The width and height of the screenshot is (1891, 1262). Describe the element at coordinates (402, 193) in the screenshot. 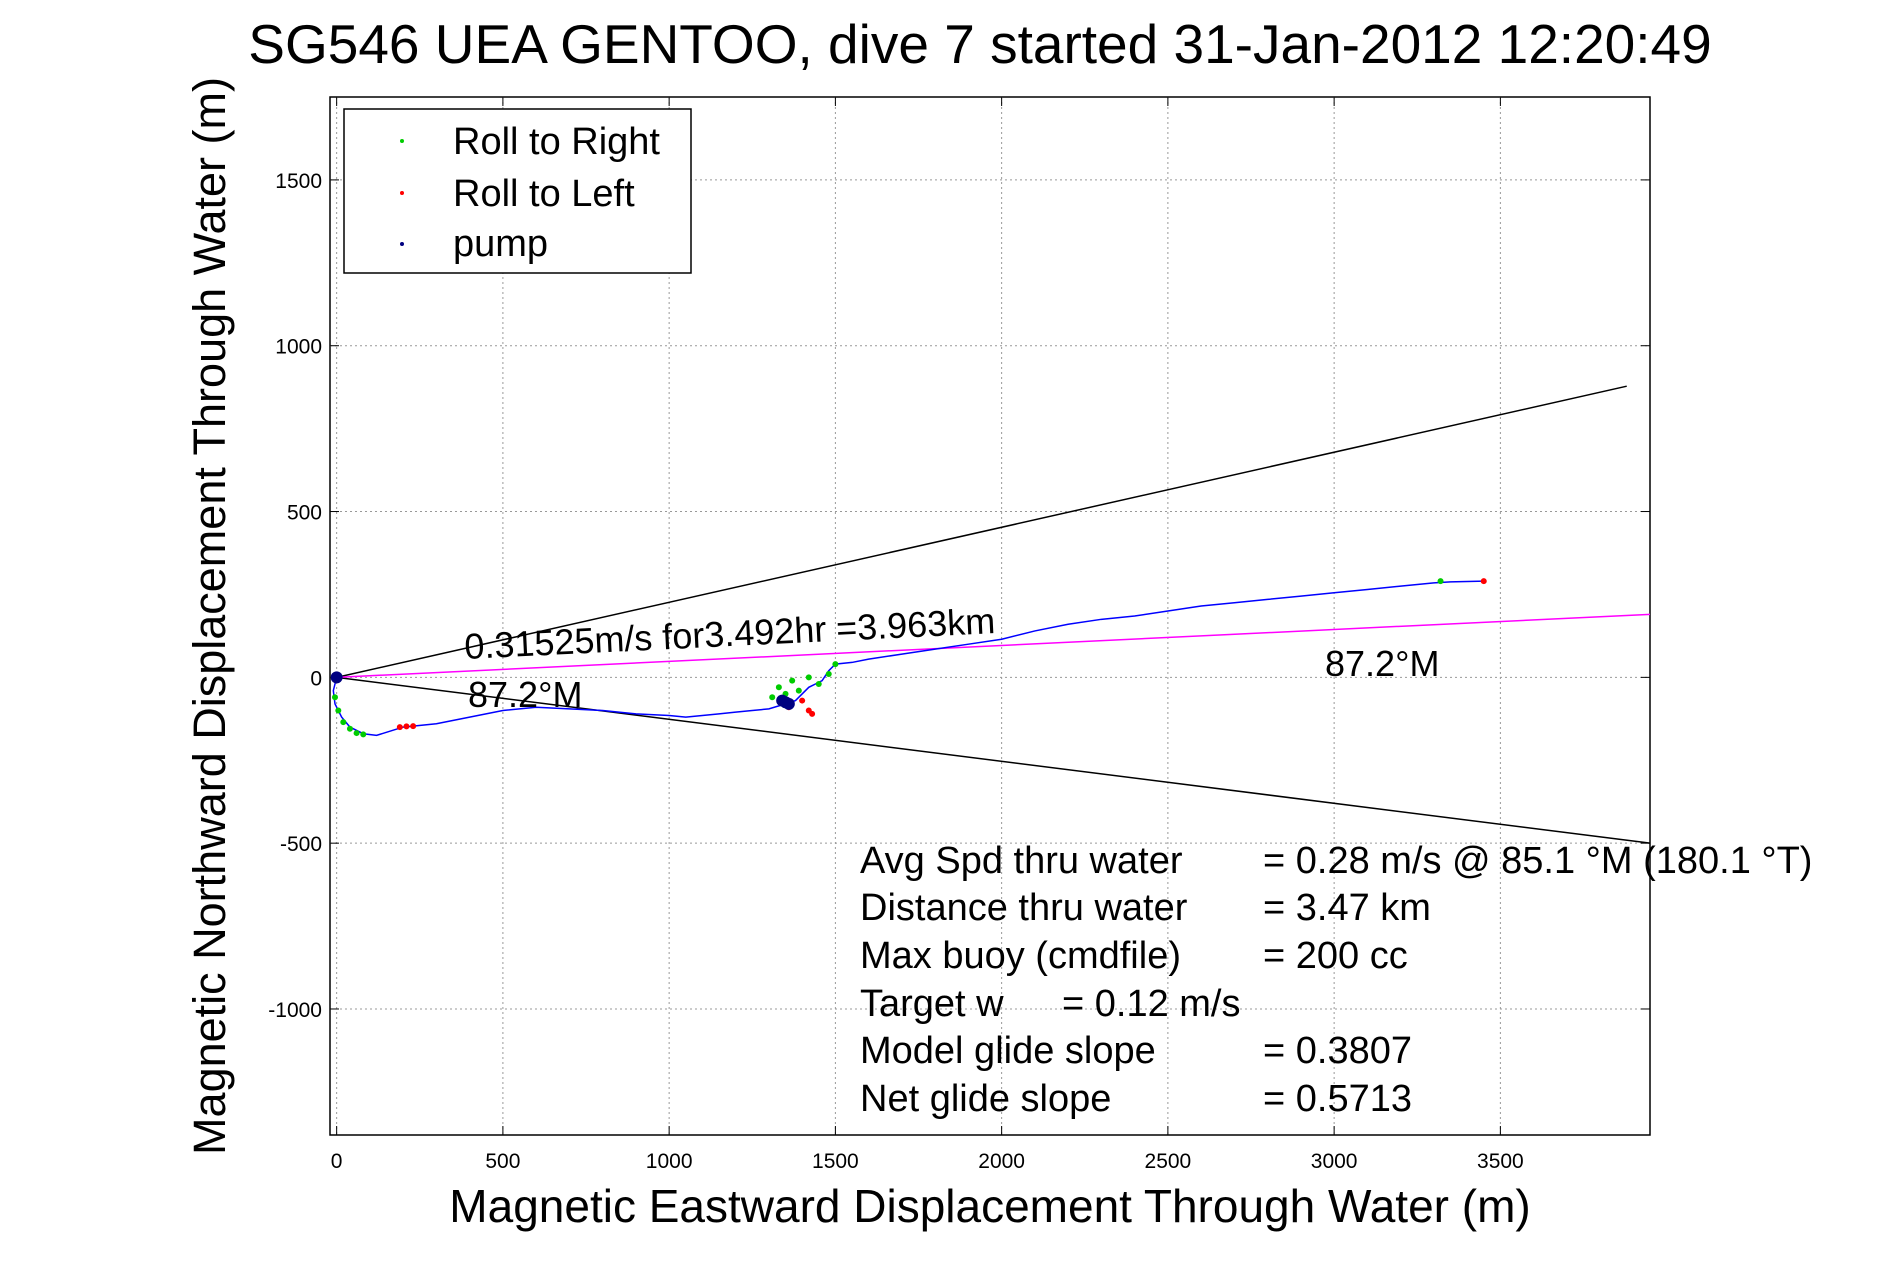

I see `legend-marker-roll-left` at that location.